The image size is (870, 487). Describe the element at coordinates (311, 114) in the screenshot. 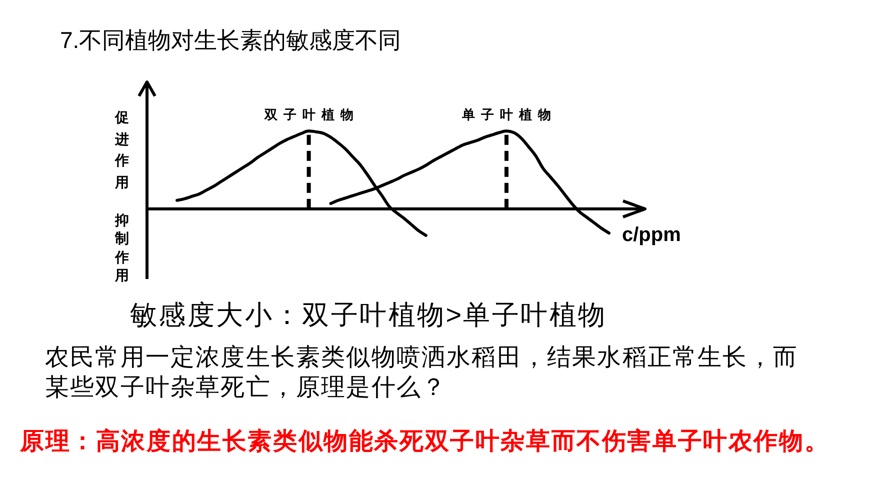

I see `series-label: 双子叶植物` at that location.